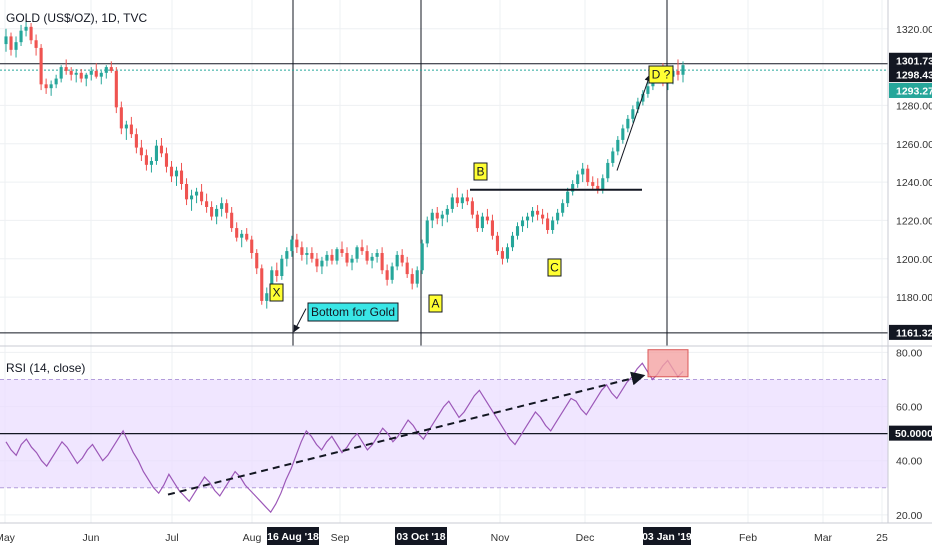  I want to click on rsi-level-tag-label: 50.0000, so click(913, 434).